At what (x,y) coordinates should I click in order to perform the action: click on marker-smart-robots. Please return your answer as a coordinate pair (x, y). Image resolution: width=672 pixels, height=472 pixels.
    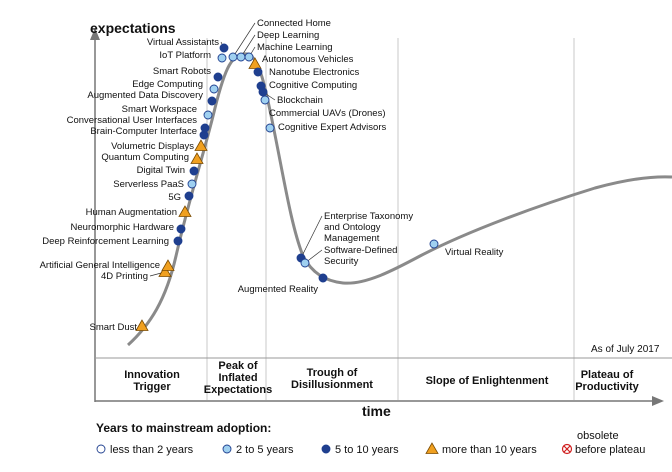
    Looking at the image, I should click on (218, 77).